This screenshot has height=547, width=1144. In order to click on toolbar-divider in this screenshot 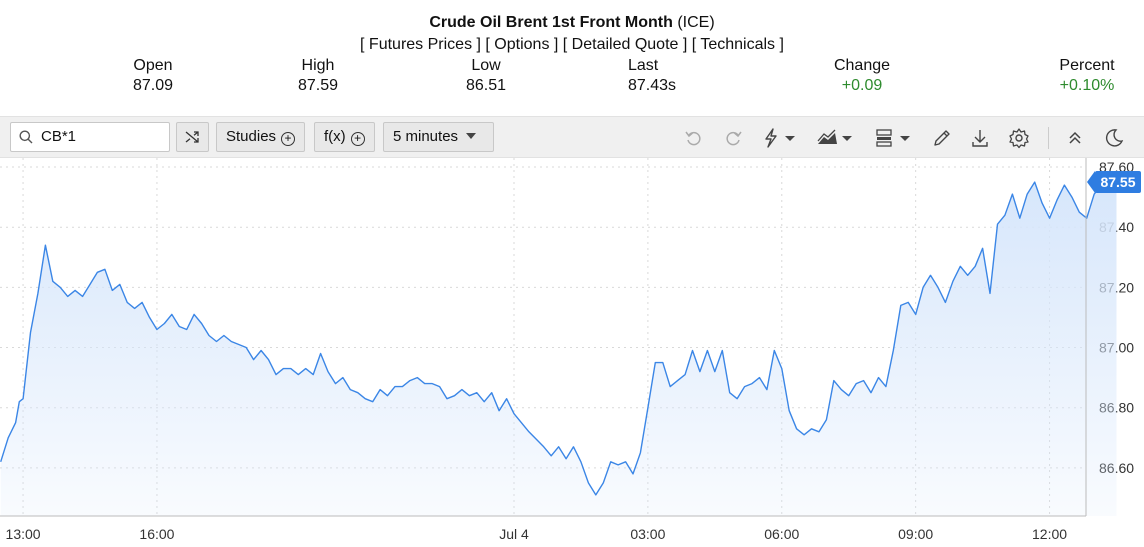, I will do `click(1048, 138)`.